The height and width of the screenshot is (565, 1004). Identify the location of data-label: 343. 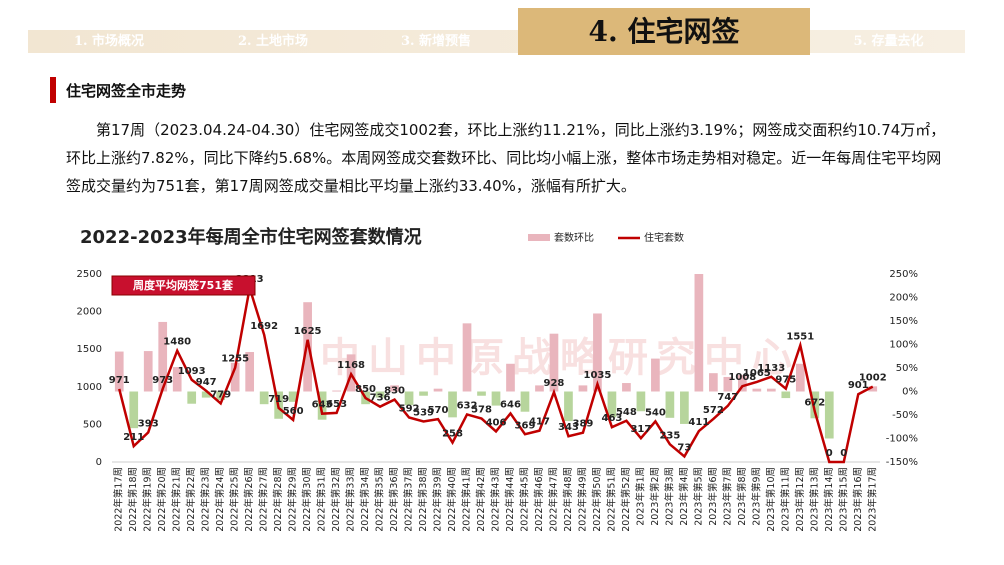
(568, 427).